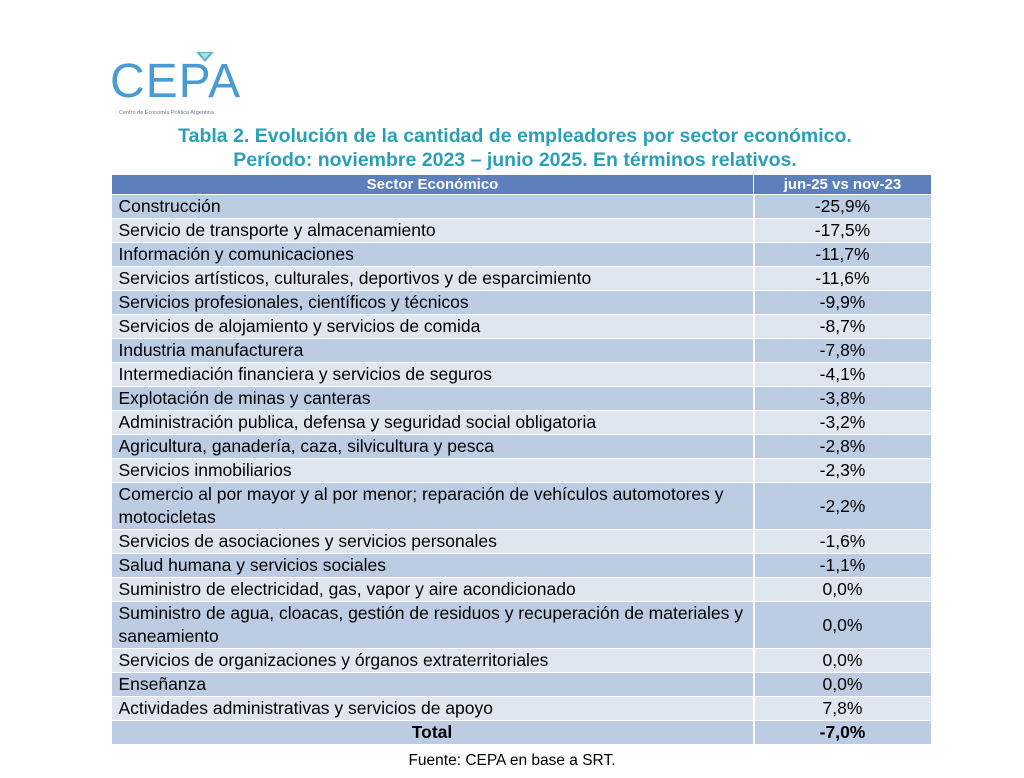 The height and width of the screenshot is (778, 1024). Describe the element at coordinates (433, 398) in the screenshot. I see `sector-cell: Explotación de minas y canteras` at that location.